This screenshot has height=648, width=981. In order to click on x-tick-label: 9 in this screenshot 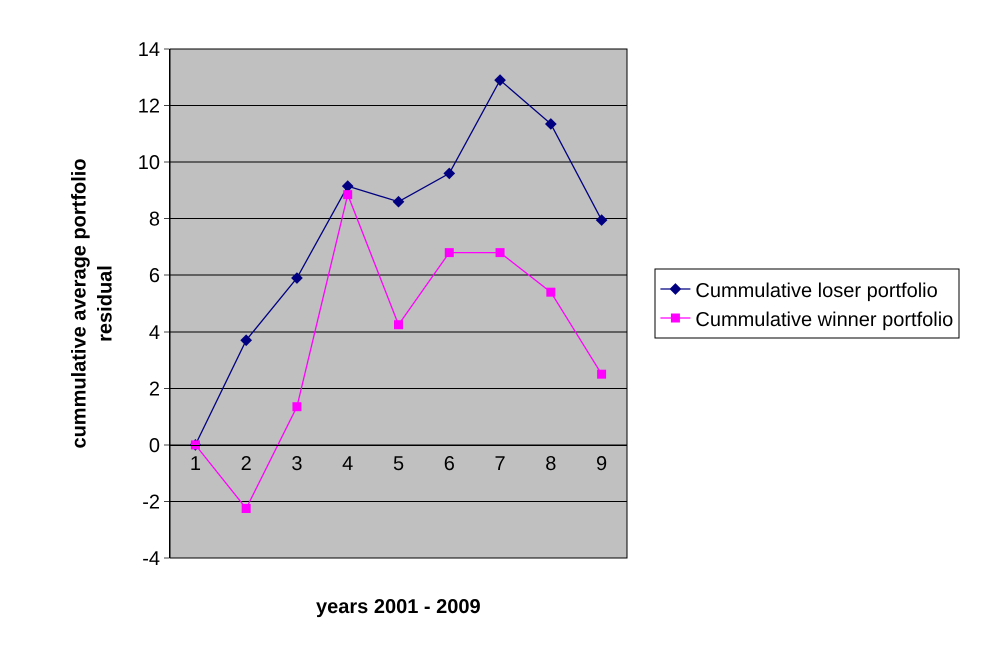, I will do `click(602, 463)`.